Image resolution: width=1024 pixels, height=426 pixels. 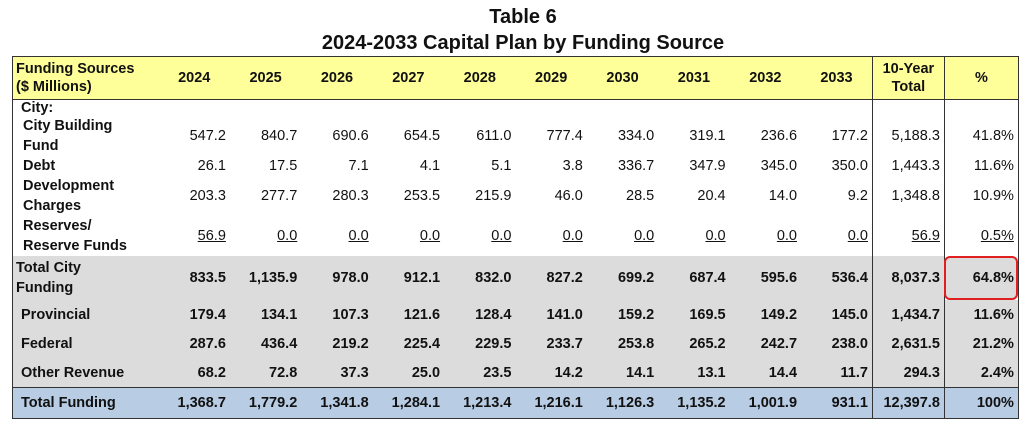 What do you see at coordinates (765, 196) in the screenshot?
I see `year-value-cell: 14.0` at bounding box center [765, 196].